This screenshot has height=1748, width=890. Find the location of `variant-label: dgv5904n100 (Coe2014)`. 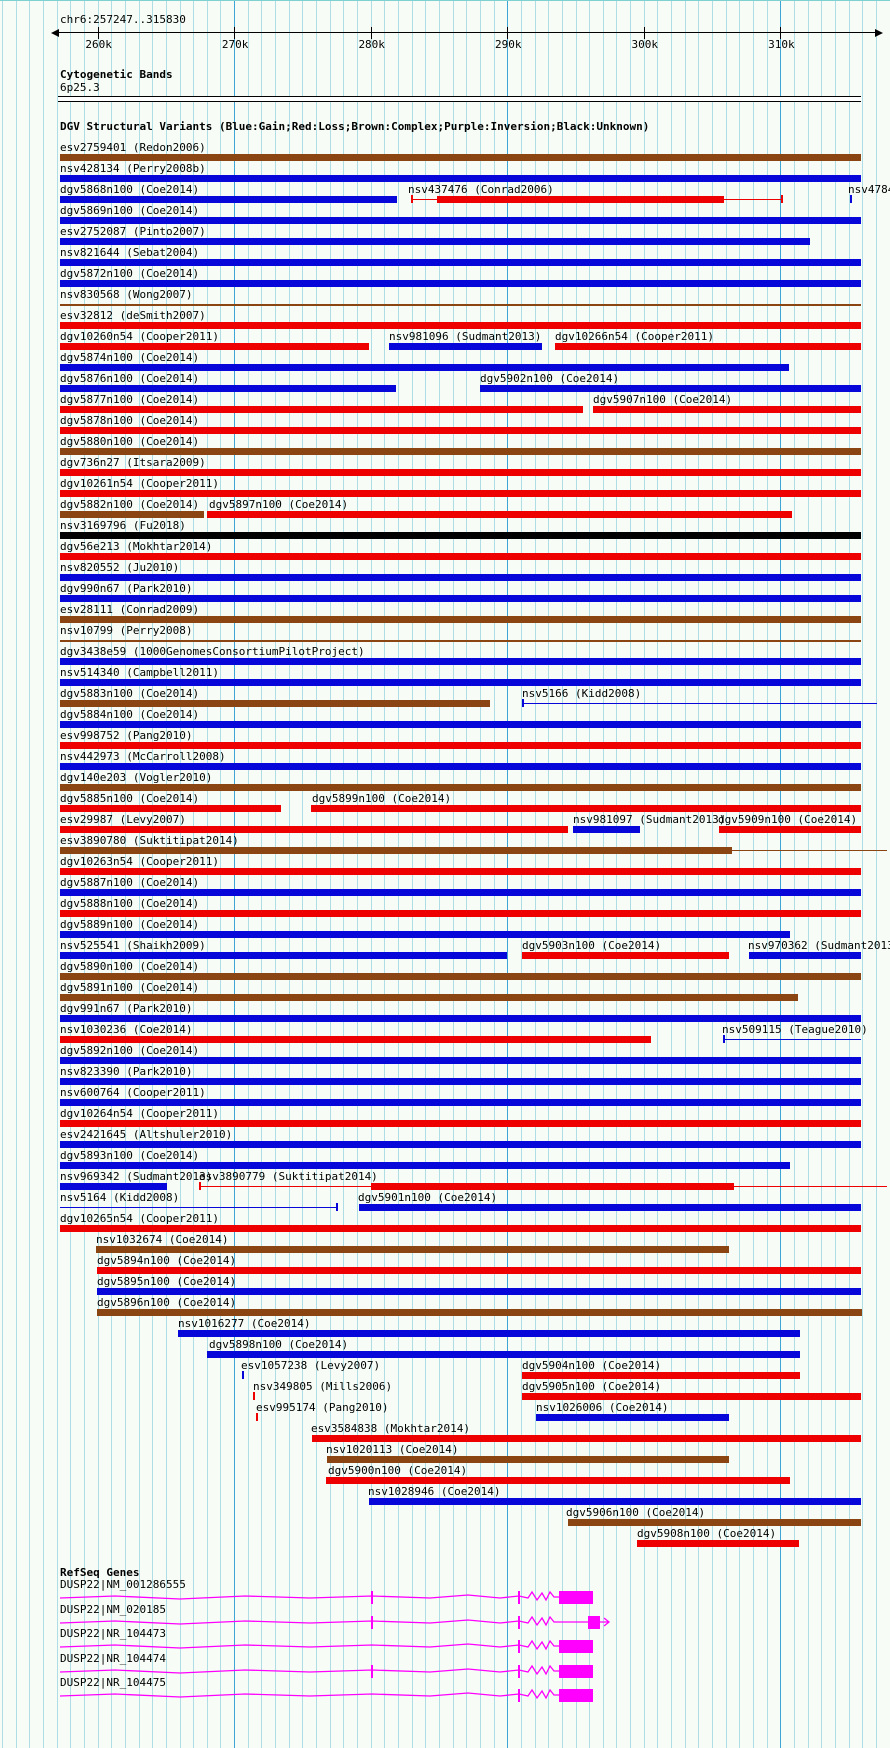

variant-label: dgv5904n100 (Coe2014) is located at coordinates (592, 1365).